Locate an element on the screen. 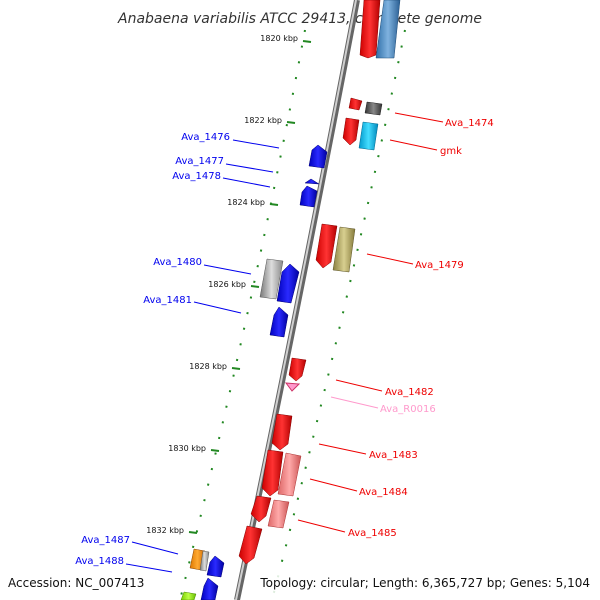 This screenshot has height=600, width=600. gene-label-right: Ava_1482 is located at coordinates (409, 392).